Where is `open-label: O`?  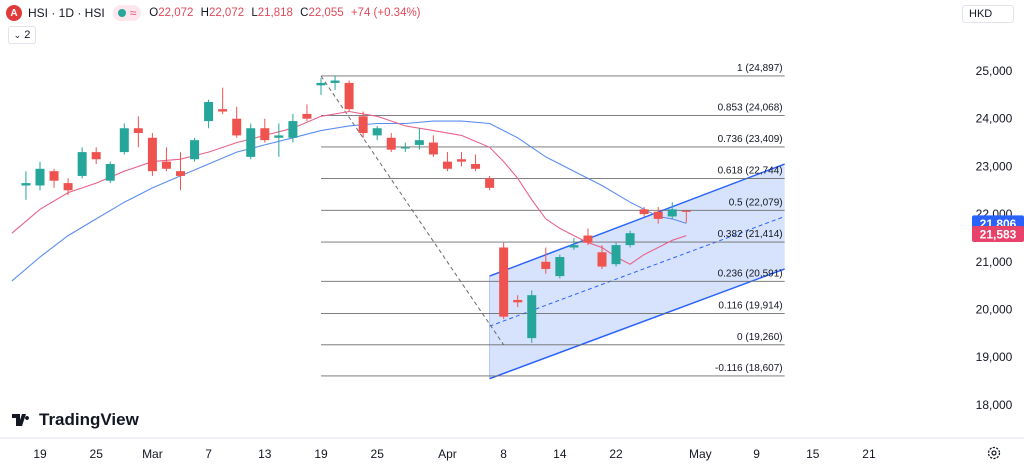
open-label: O is located at coordinates (154, 13).